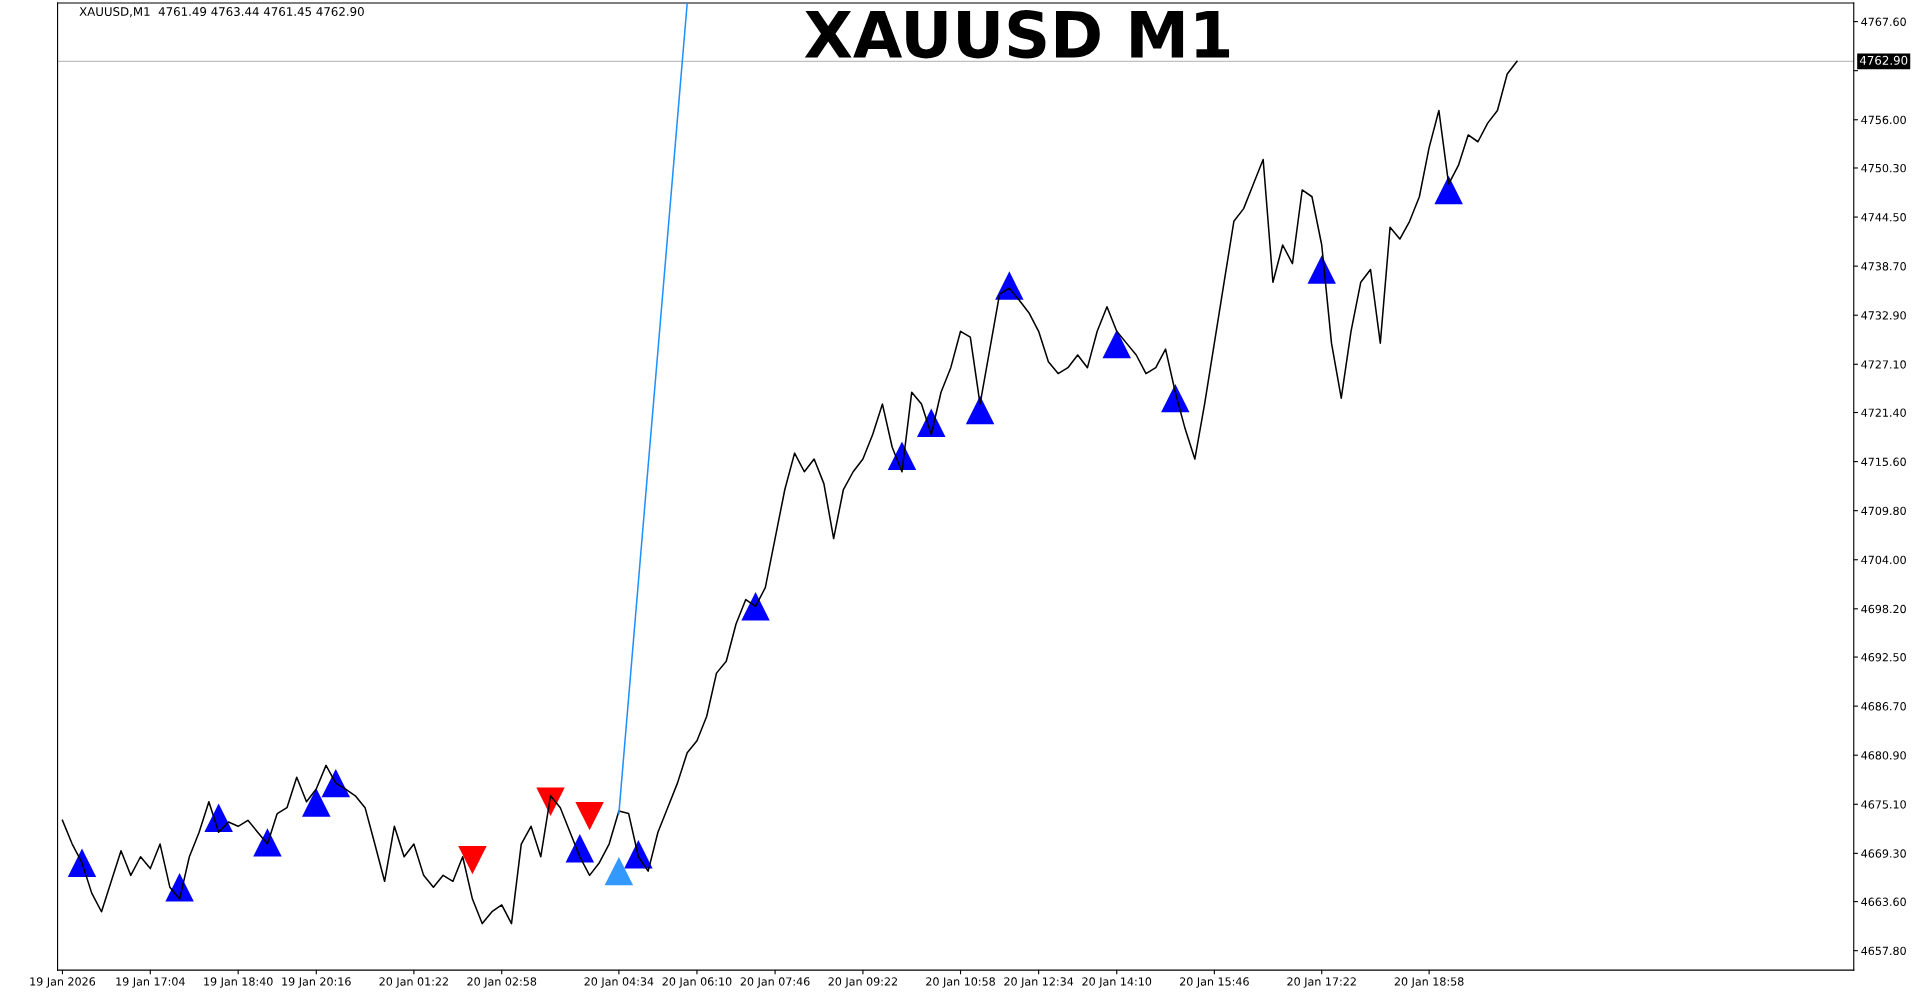  Describe the element at coordinates (653, 408) in the screenshot. I see `line-series` at that location.